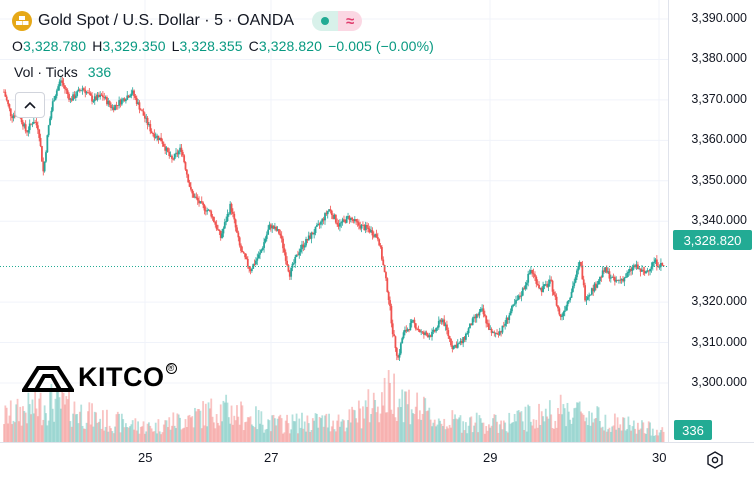 This screenshot has width=754, height=481. Describe the element at coordinates (715, 460) in the screenshot. I see `chart-settings-button` at that location.